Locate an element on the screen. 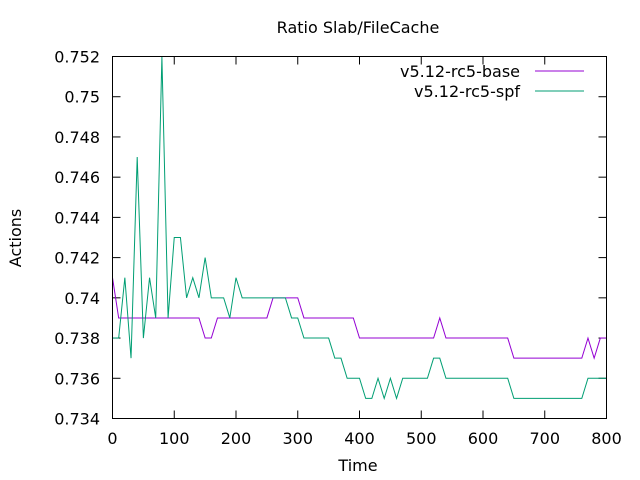 This screenshot has width=640, height=480. x-tick-label: 800 is located at coordinates (606, 438).